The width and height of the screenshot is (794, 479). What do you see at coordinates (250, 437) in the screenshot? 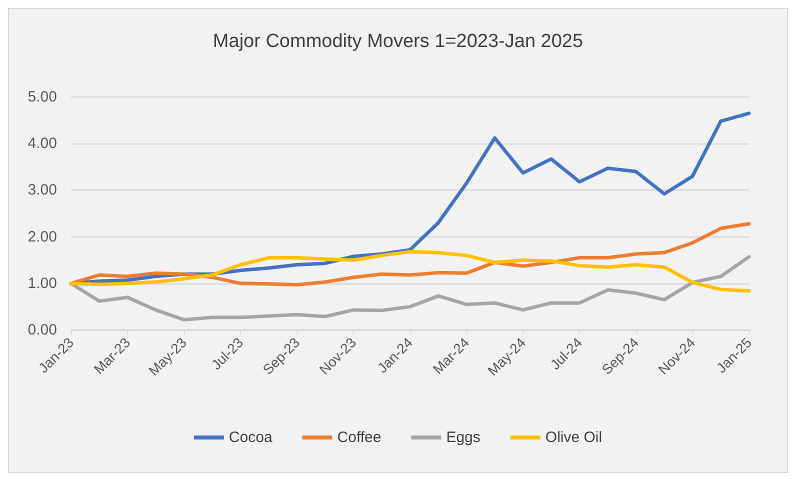
I see `legend-label: Cocoa` at bounding box center [250, 437].